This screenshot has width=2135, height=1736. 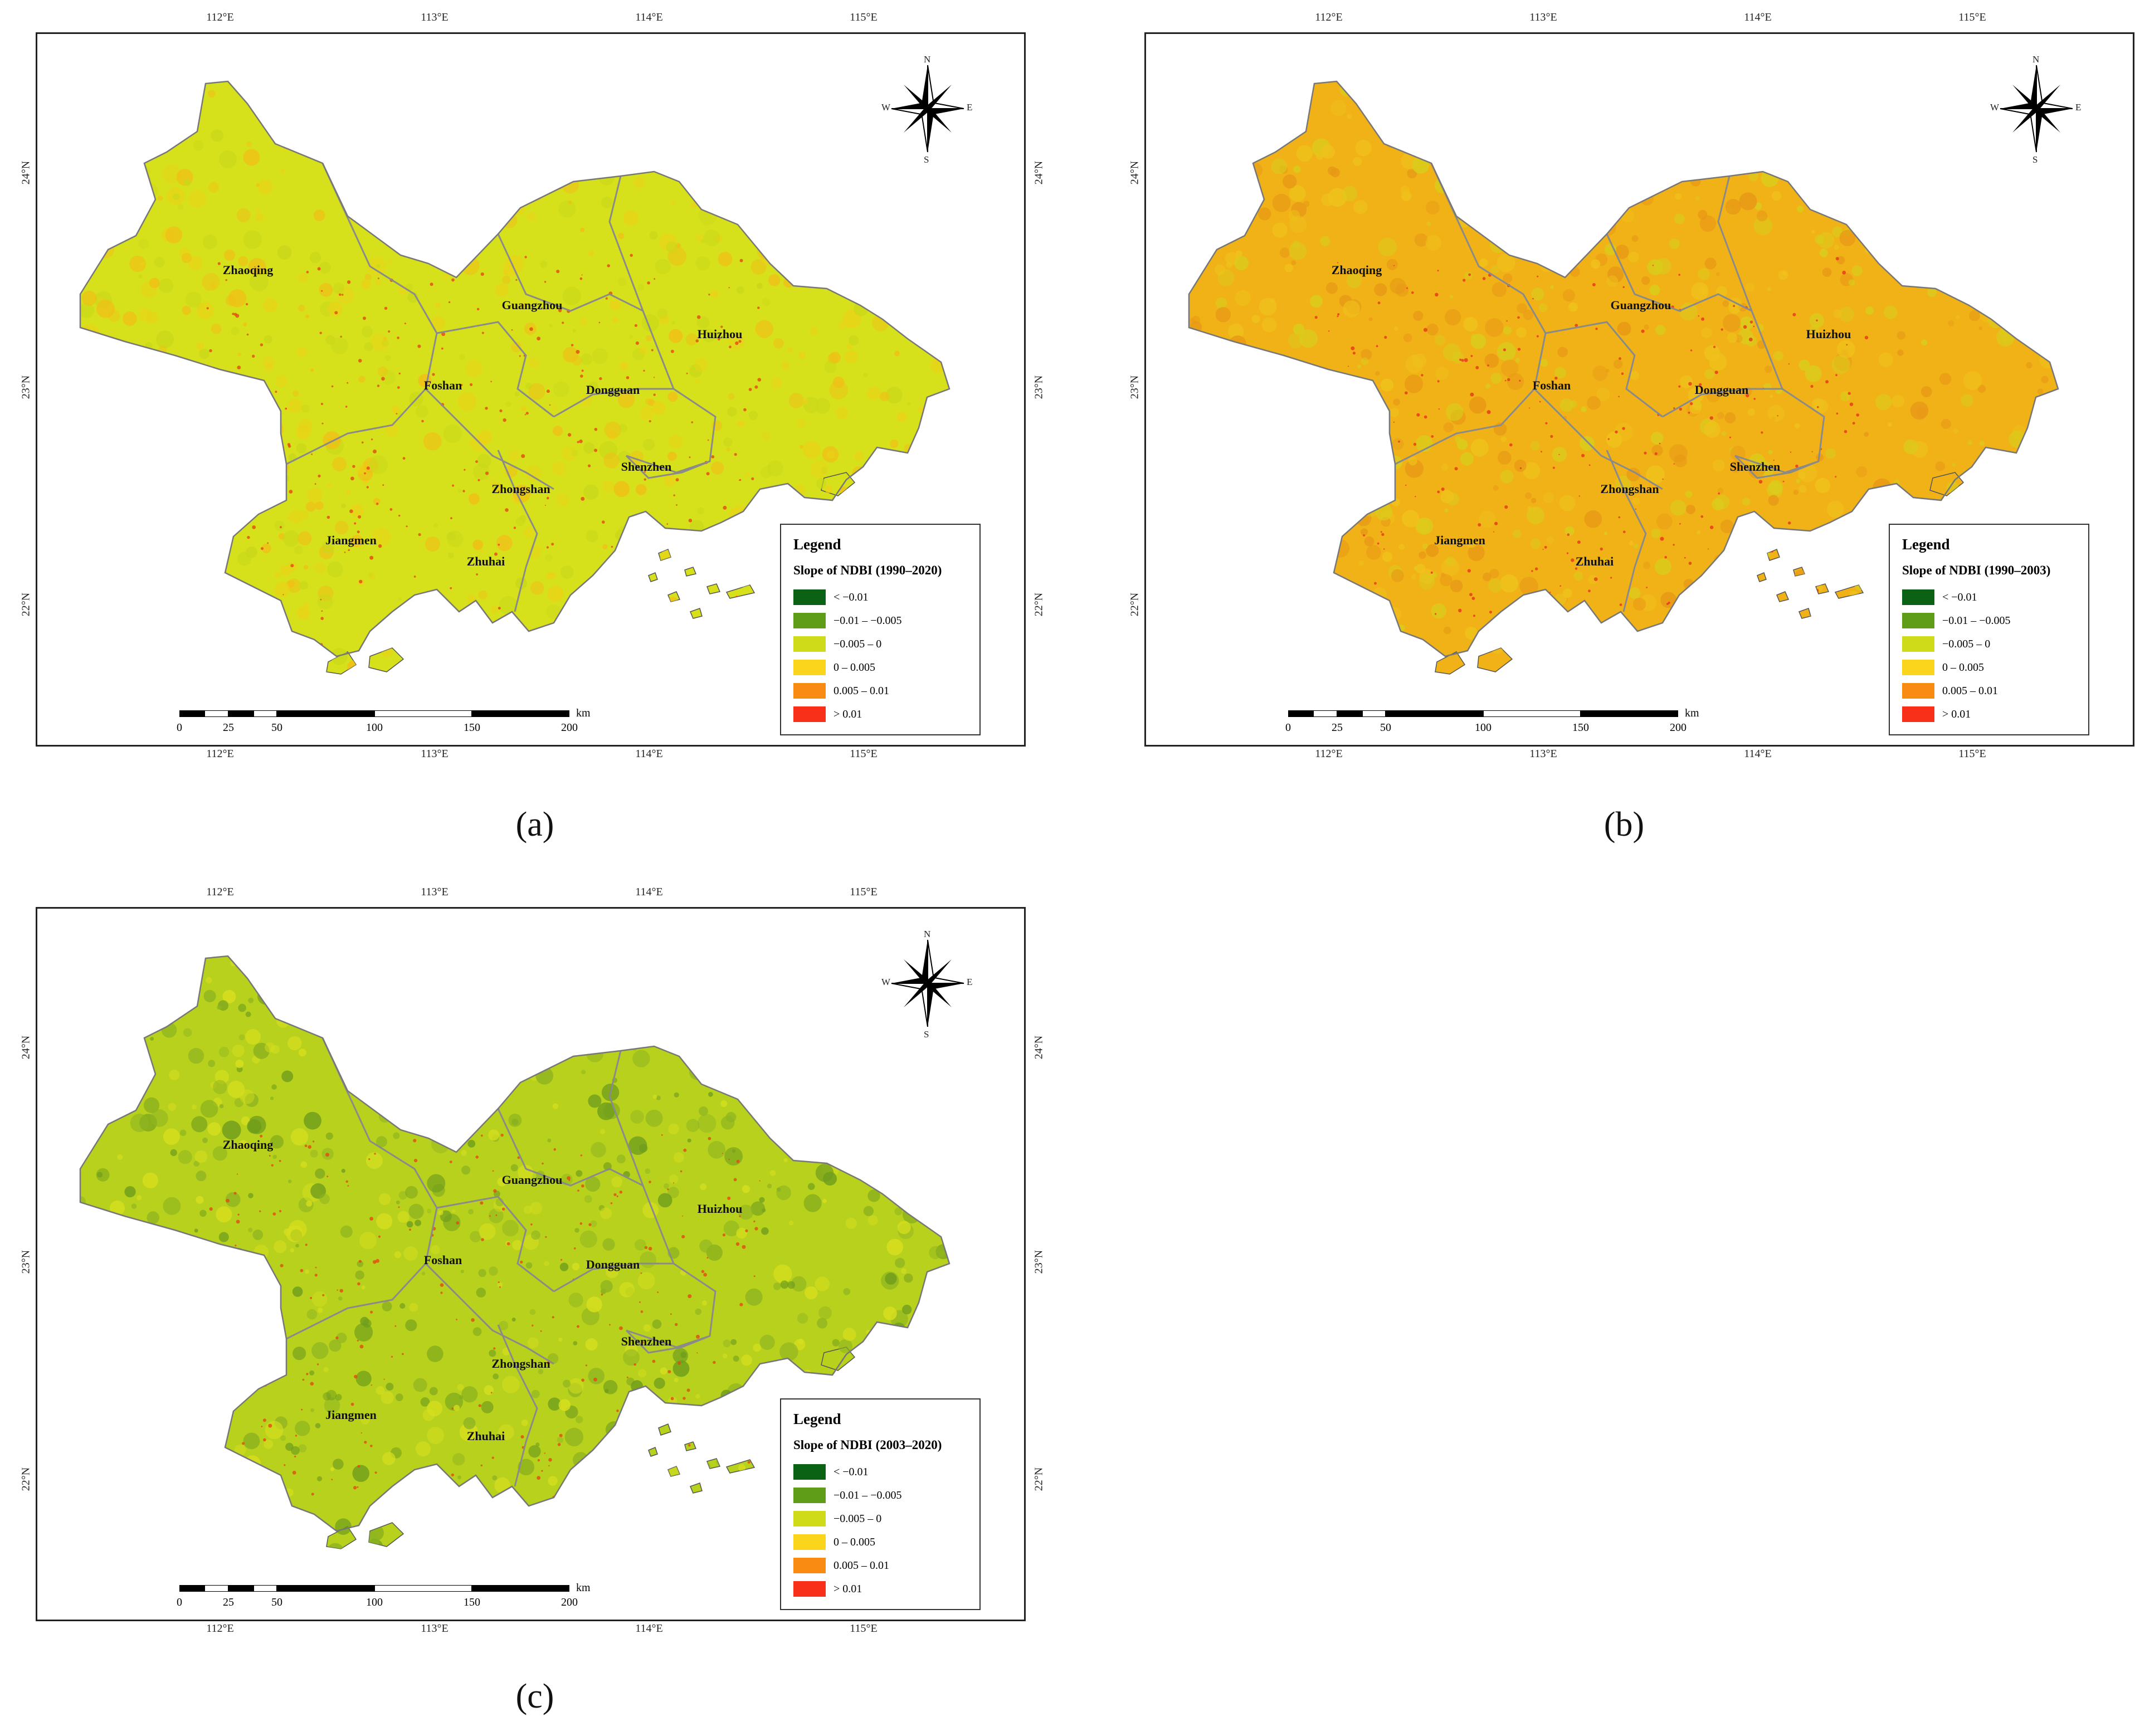 What do you see at coordinates (646, 1341) in the screenshot?
I see `city-label: Shenzhen` at bounding box center [646, 1341].